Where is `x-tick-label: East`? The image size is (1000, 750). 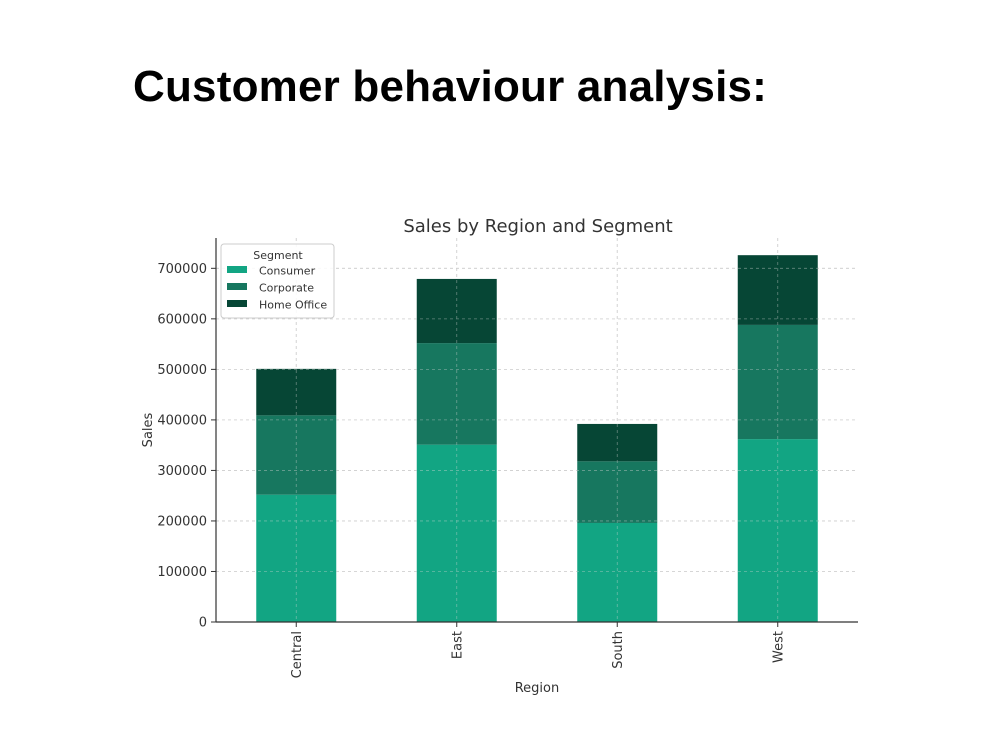
x-tick-label: East is located at coordinates (457, 645).